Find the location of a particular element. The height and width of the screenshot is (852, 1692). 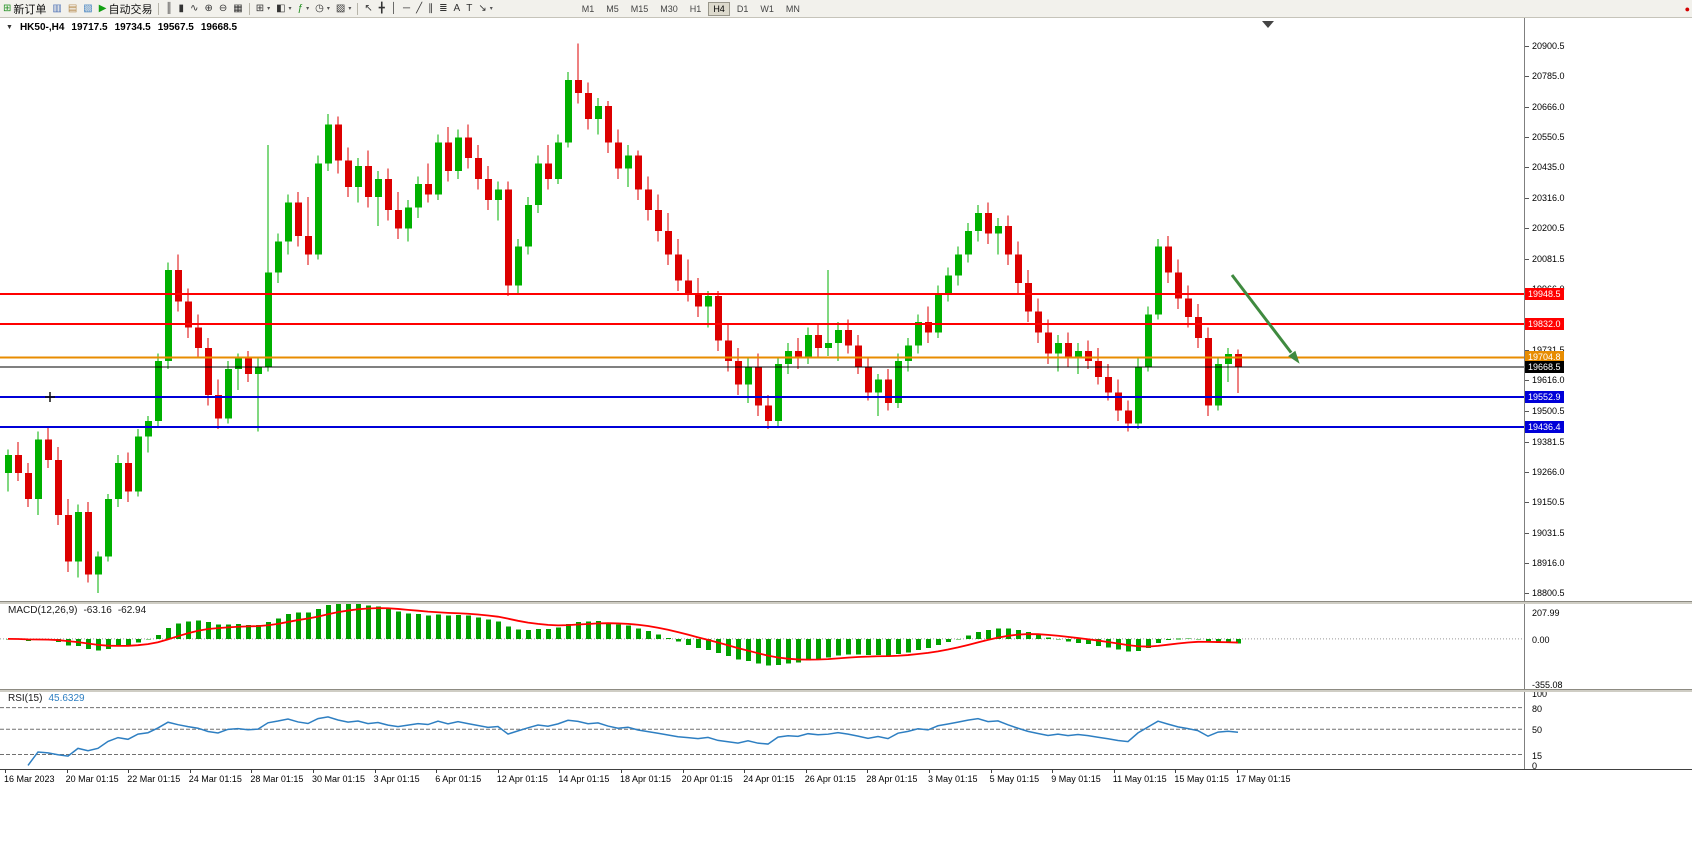

trendline-button: ╱ is located at coordinates (419, 8).